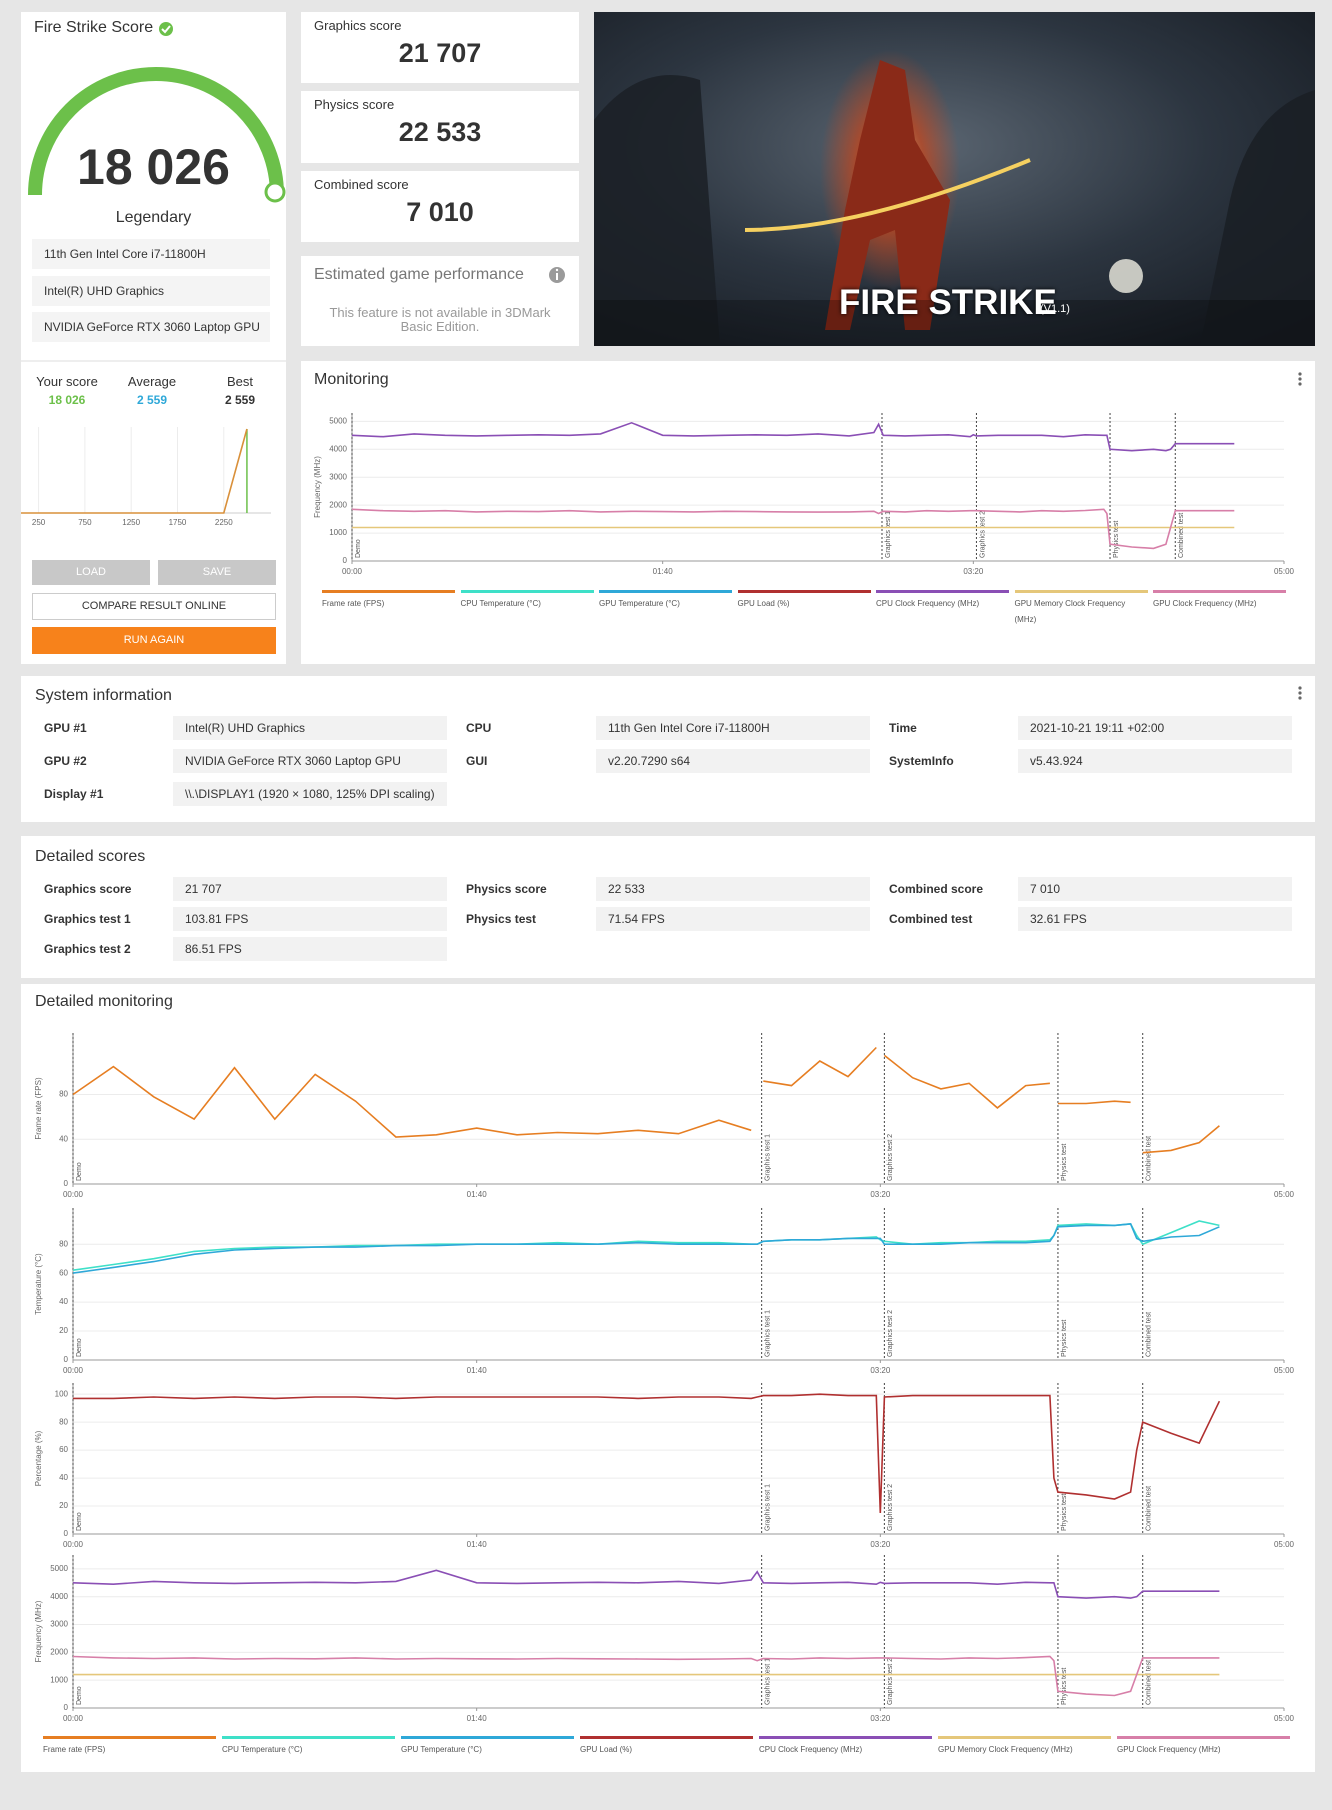 The image size is (1332, 1810). Describe the element at coordinates (936, 889) in the screenshot. I see `info-label: Combined score` at that location.